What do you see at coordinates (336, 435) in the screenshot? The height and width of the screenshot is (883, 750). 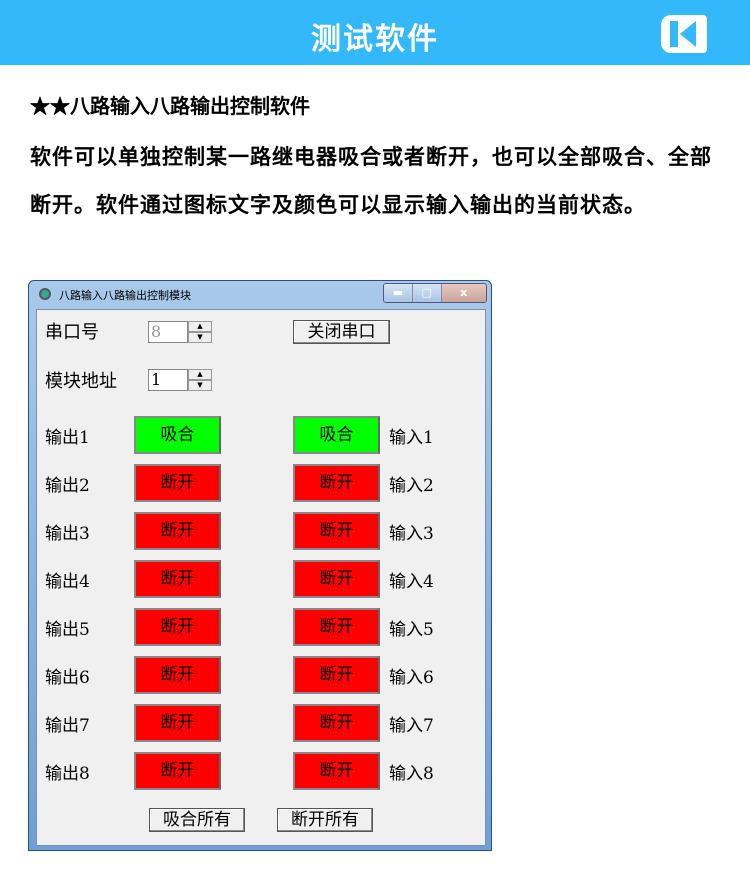 I see `input-status-indicator: 吸合` at bounding box center [336, 435].